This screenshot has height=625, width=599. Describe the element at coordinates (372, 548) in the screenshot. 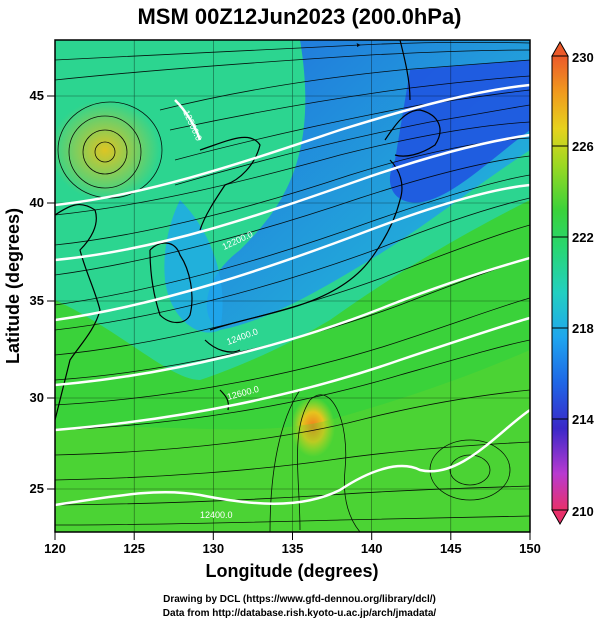

I see `x-tick-label: 140` at that location.